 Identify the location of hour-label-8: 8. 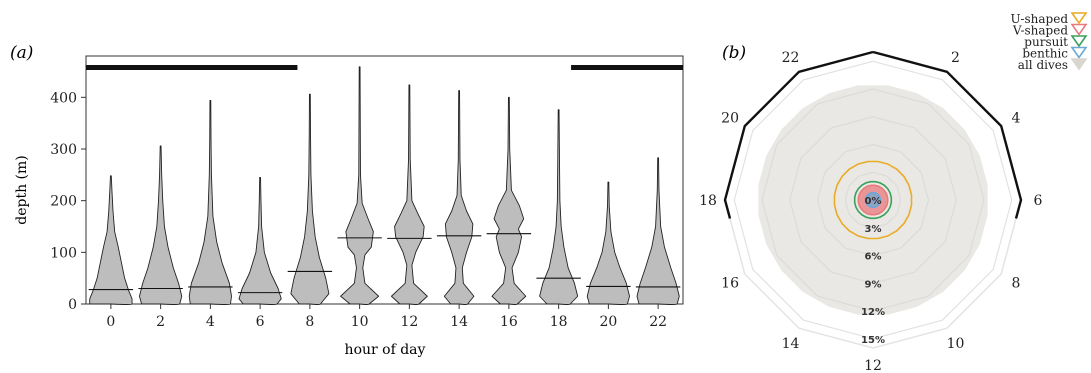
(1015, 284).